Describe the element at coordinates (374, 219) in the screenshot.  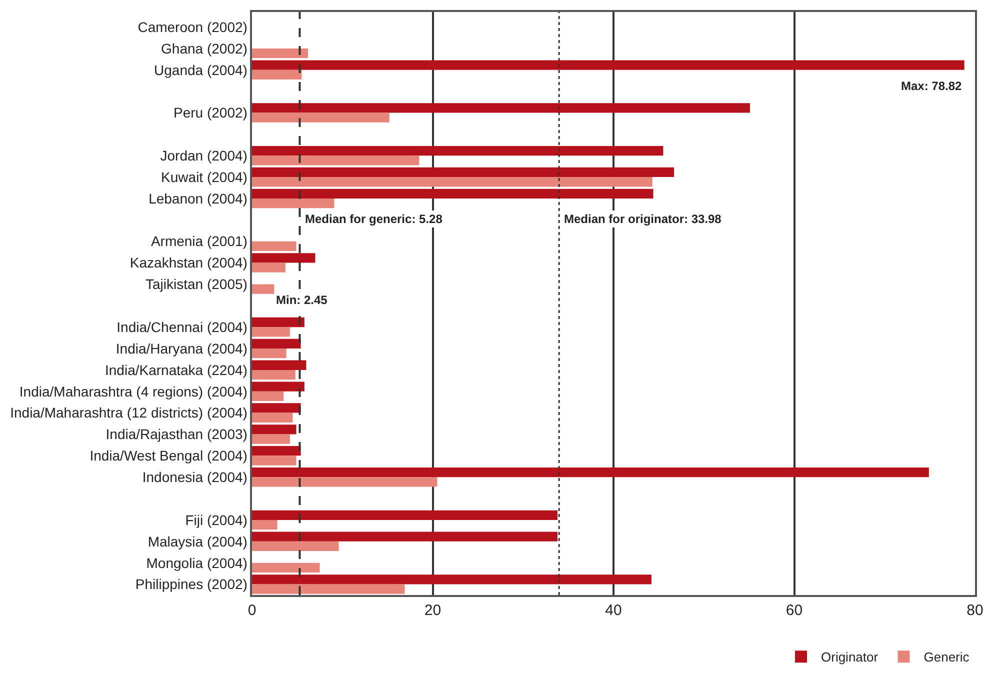
I see `ref-line-label: Median for generic: 5.28` at that location.